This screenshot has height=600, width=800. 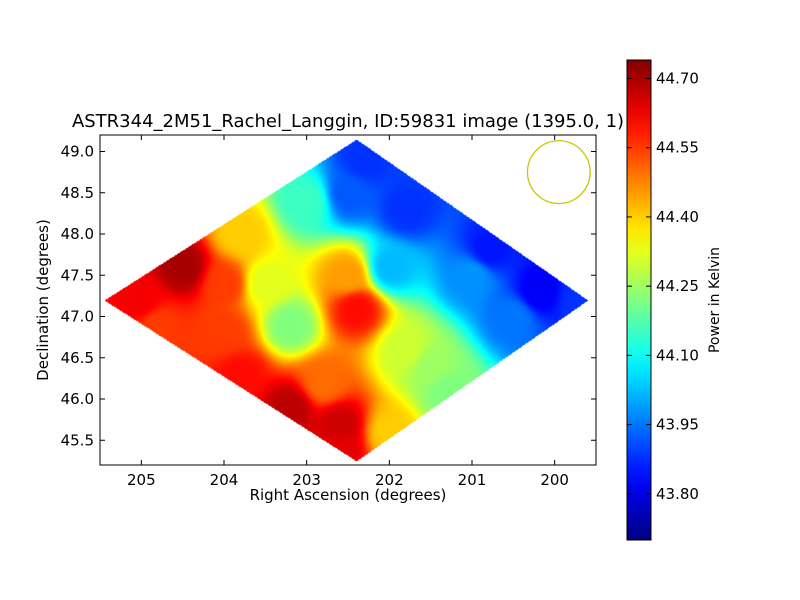 I want to click on x-tick-label: 202, so click(x=389, y=480).